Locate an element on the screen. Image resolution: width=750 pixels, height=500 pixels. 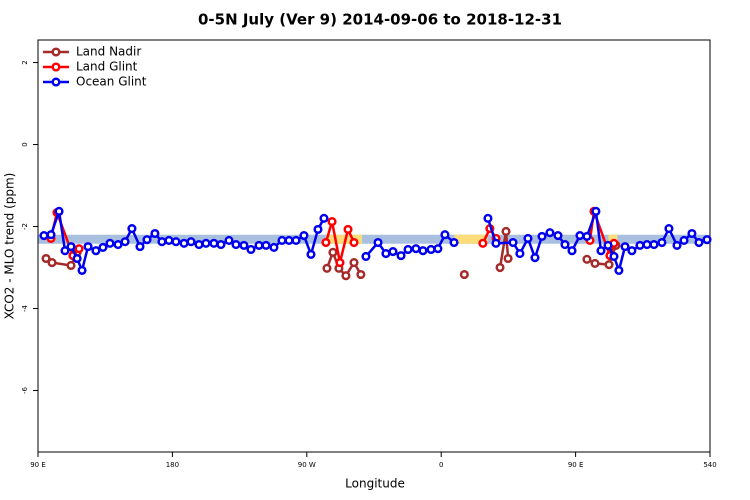
y-tick-label: -4 is located at coordinates (25, 308).